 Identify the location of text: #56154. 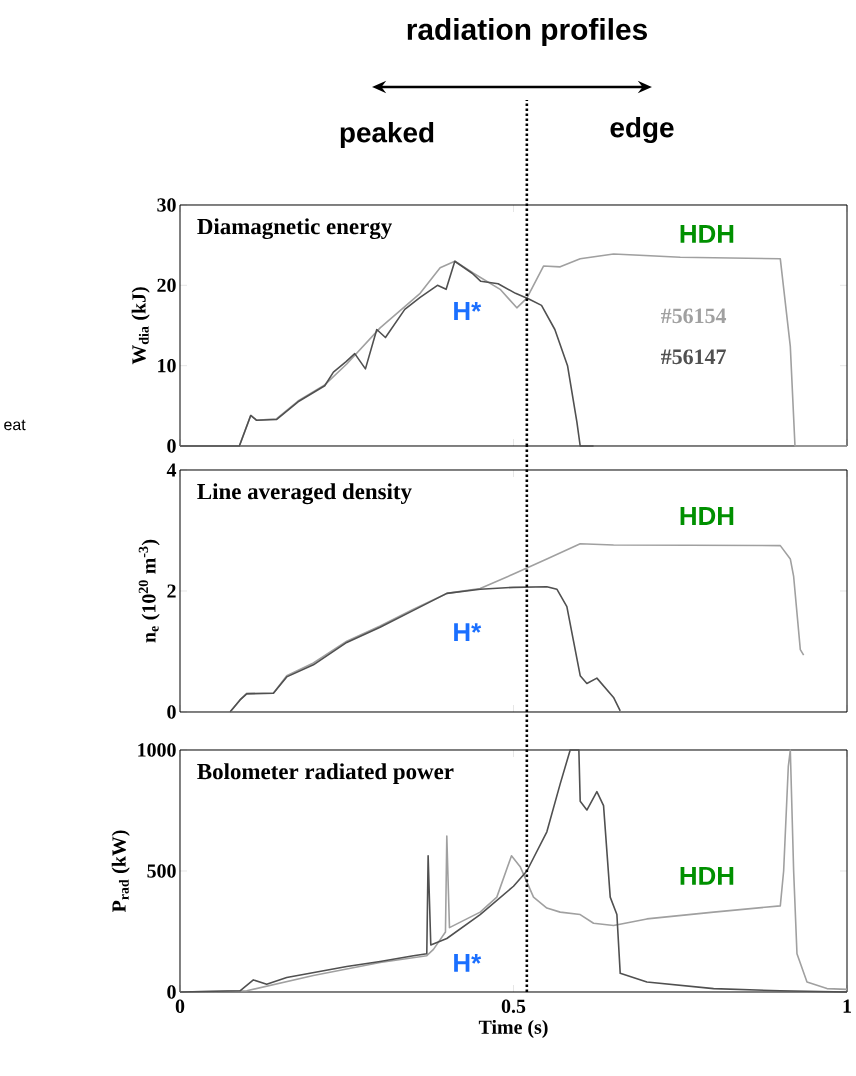
(694, 316).